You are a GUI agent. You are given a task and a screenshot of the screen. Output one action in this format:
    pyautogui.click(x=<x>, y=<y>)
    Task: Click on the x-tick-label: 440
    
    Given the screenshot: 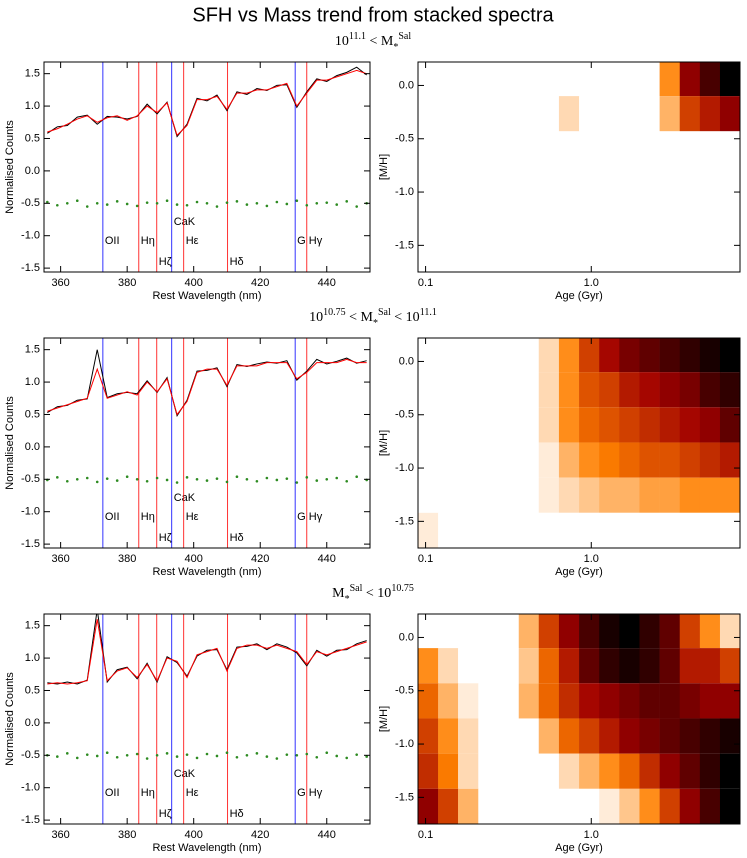 What is the action you would take?
    pyautogui.click(x=327, y=283)
    